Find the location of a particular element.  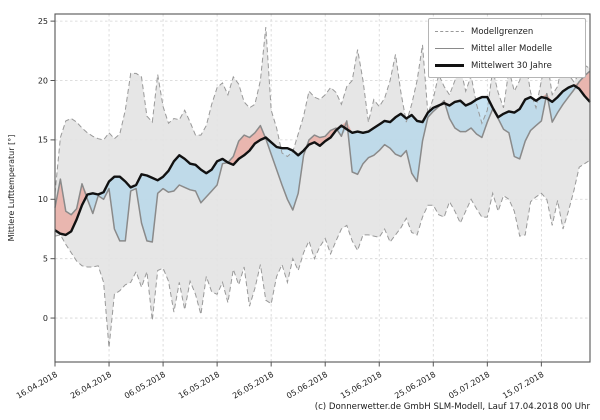

svg-text: 15 is located at coordinates (43, 140).